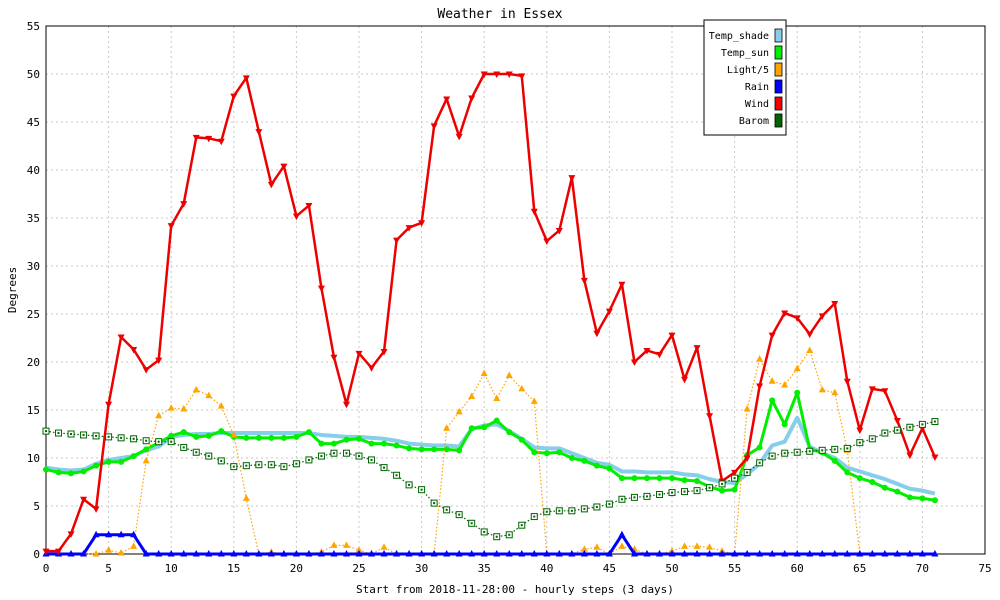 The image size is (1000, 600). Describe the element at coordinates (748, 70) in the screenshot. I see `legend-label-light-5: Light/5` at that location.